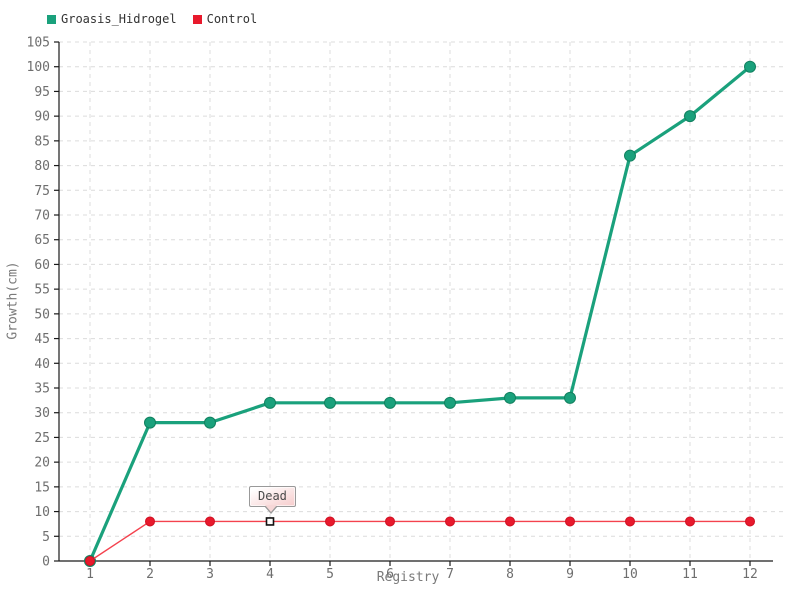  What do you see at coordinates (408, 577) in the screenshot?
I see `x-axis-title: Registry` at bounding box center [408, 577].